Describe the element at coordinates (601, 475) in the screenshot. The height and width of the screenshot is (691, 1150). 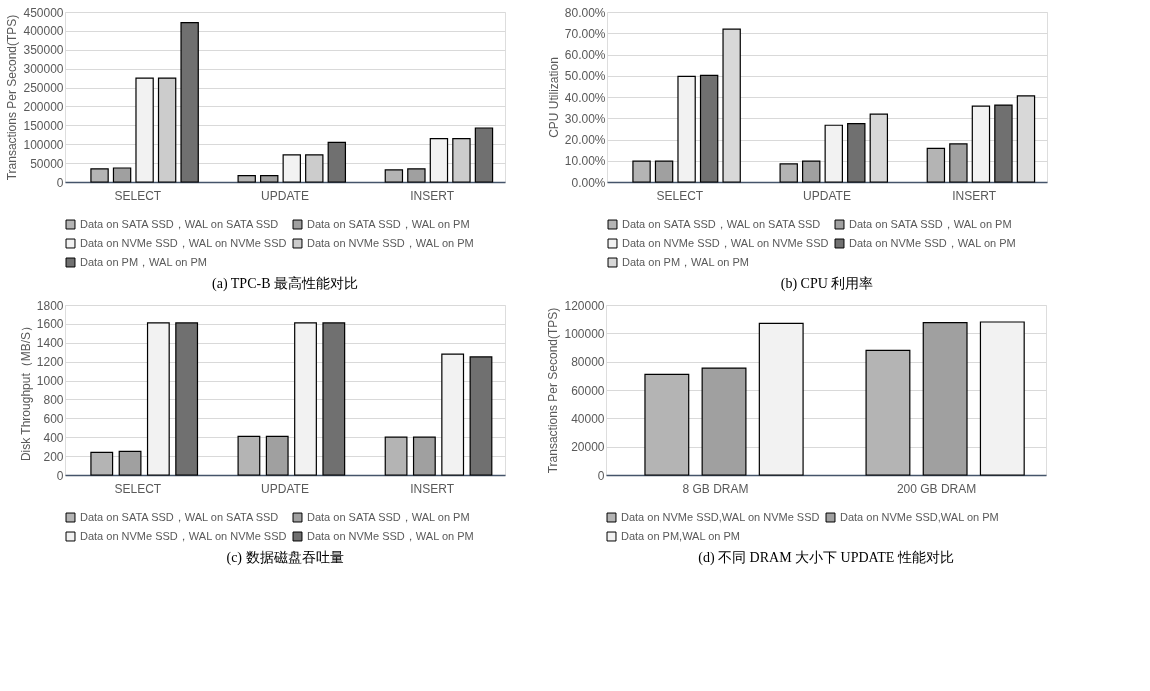
I see `y-tick-label: 0` at that location.